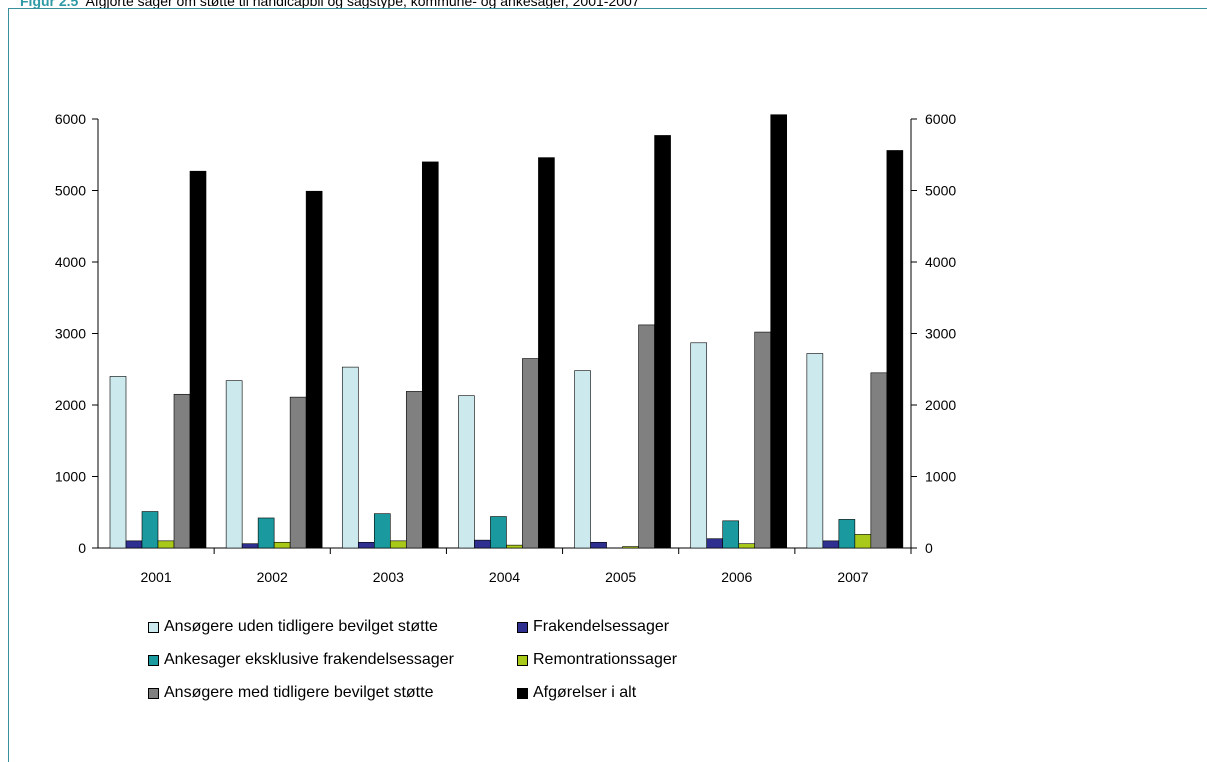 The image size is (1207, 762). What do you see at coordinates (166, 544) in the screenshot?
I see `bar-4-2001` at bounding box center [166, 544].